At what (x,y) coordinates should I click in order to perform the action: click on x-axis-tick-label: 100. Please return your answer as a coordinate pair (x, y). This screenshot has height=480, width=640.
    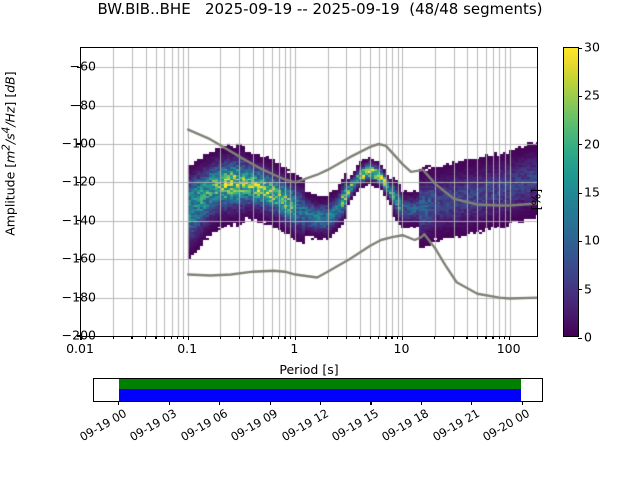
    Looking at the image, I should click on (508, 348).